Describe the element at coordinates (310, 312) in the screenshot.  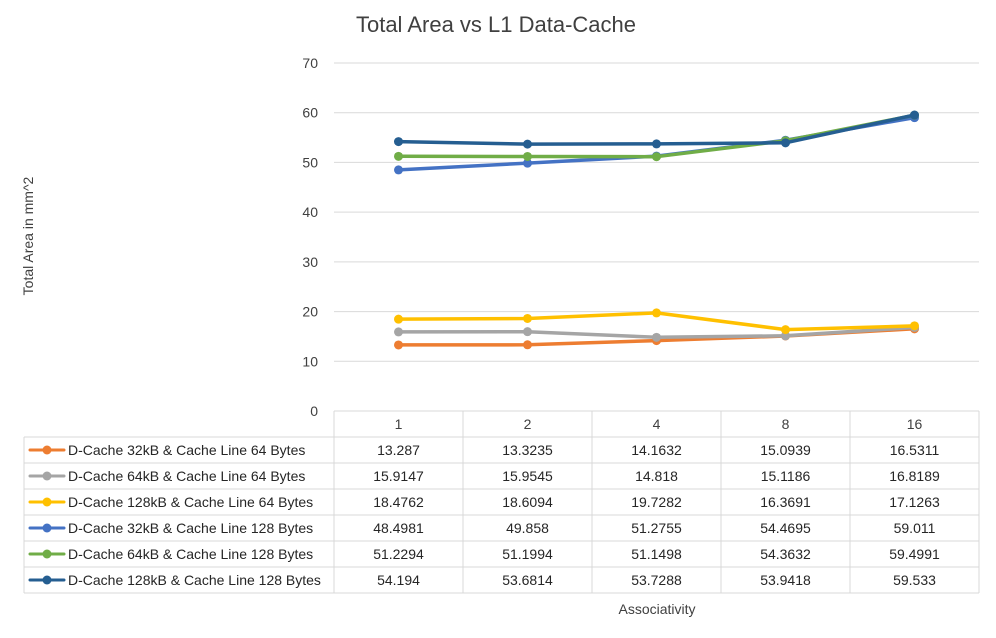
I see `y-tick-label: 20` at that location.